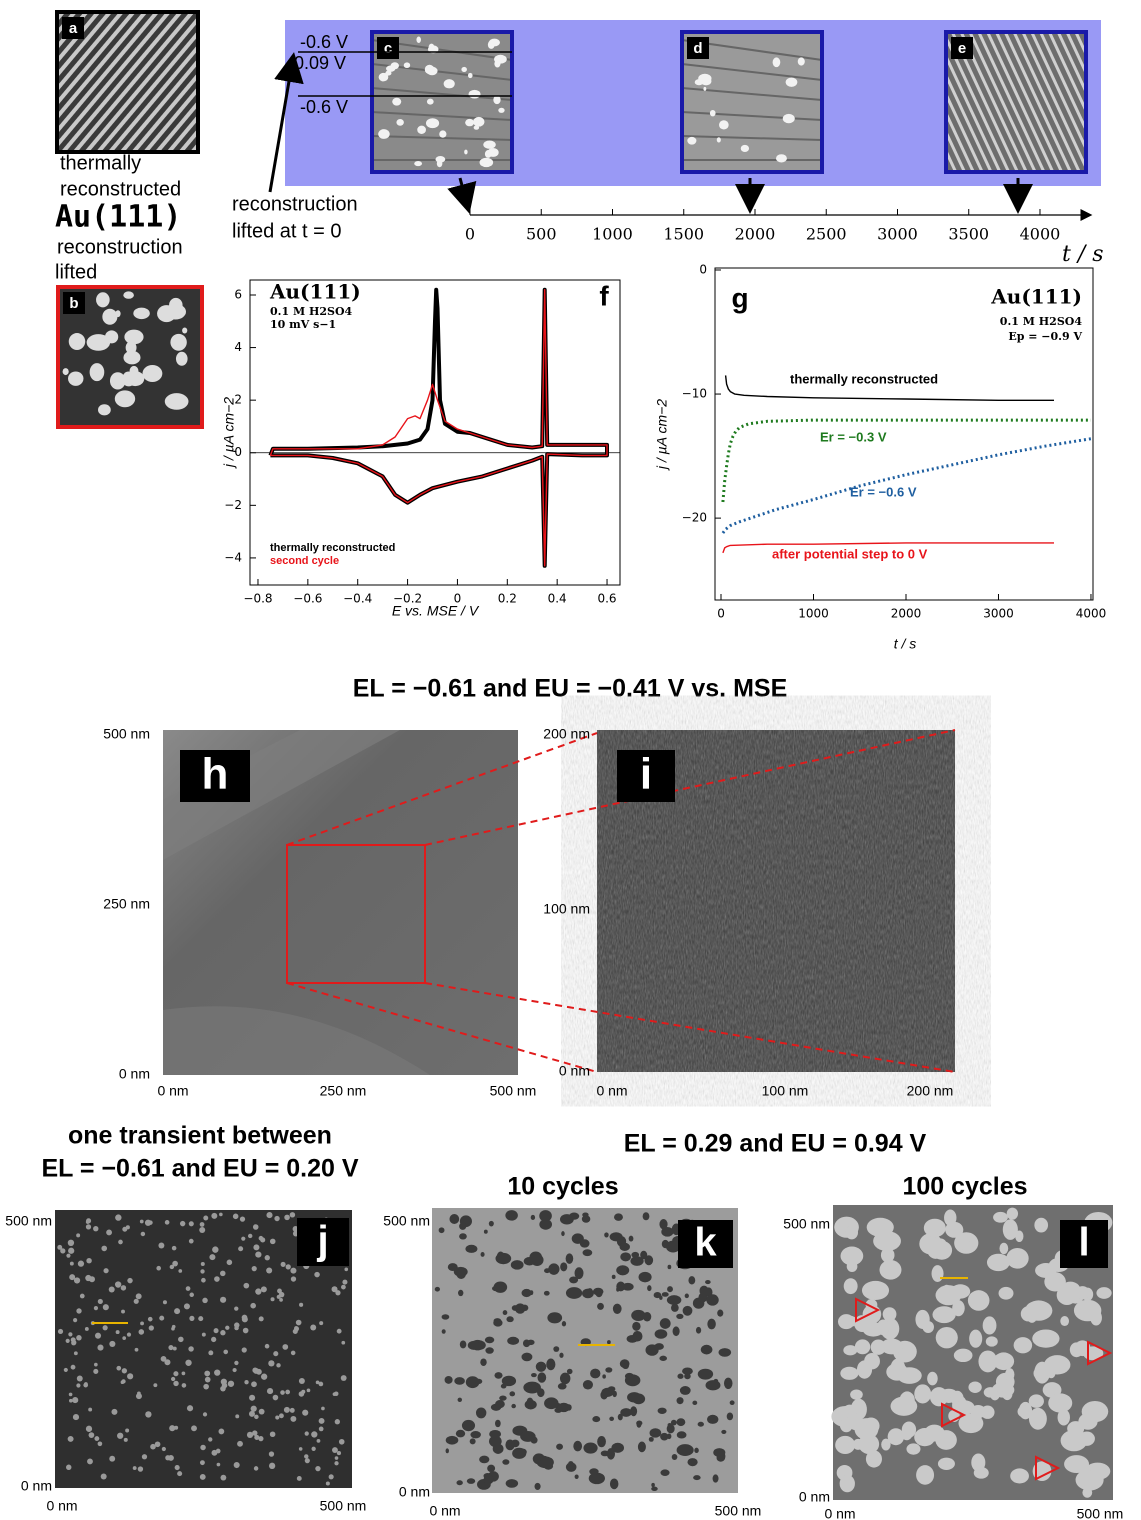 This screenshot has width=1141, height=1520. Describe the element at coordinates (697, 48) in the screenshot. I see `panel-letter: d` at that location.